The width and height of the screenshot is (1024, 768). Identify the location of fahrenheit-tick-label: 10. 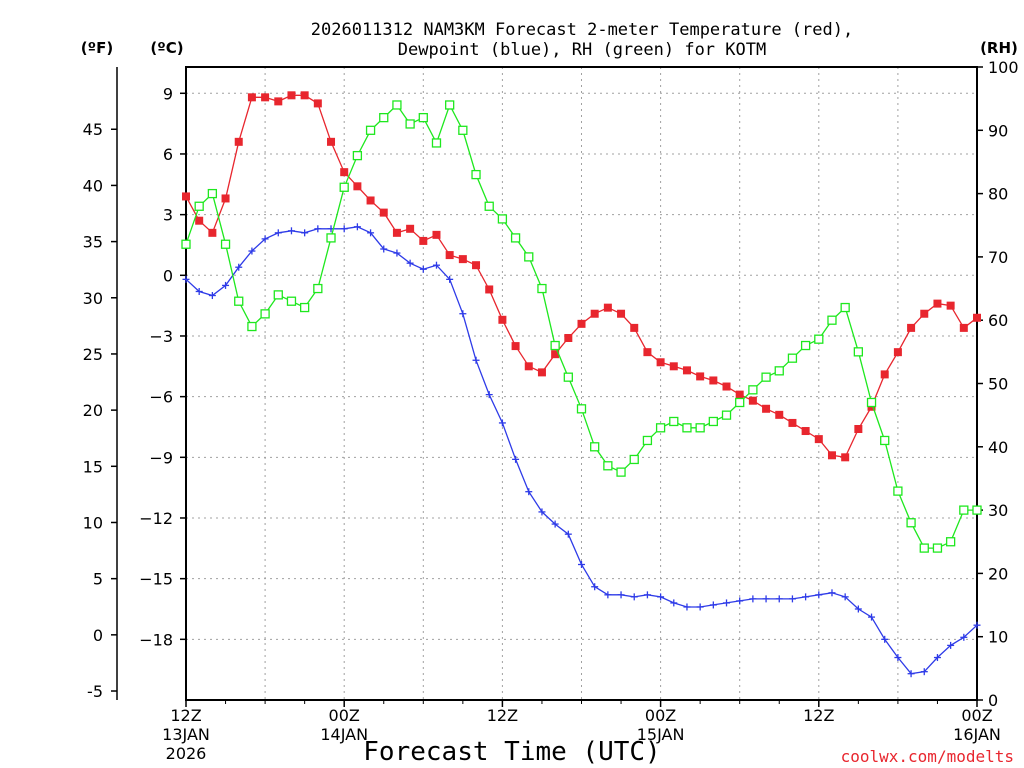
(93, 522).